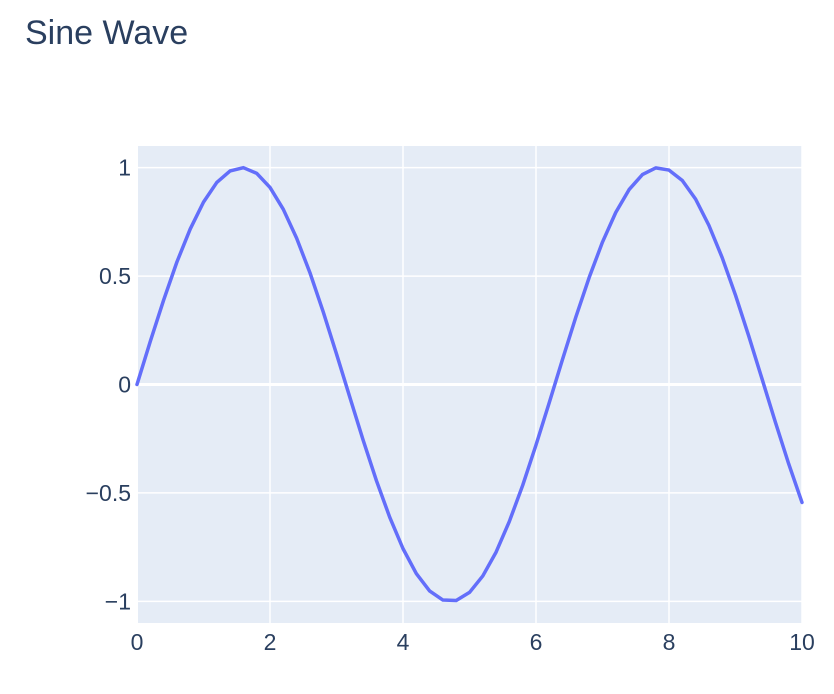 The image size is (834, 694). Describe the element at coordinates (669, 642) in the screenshot. I see `x-tick-label: 8` at that location.